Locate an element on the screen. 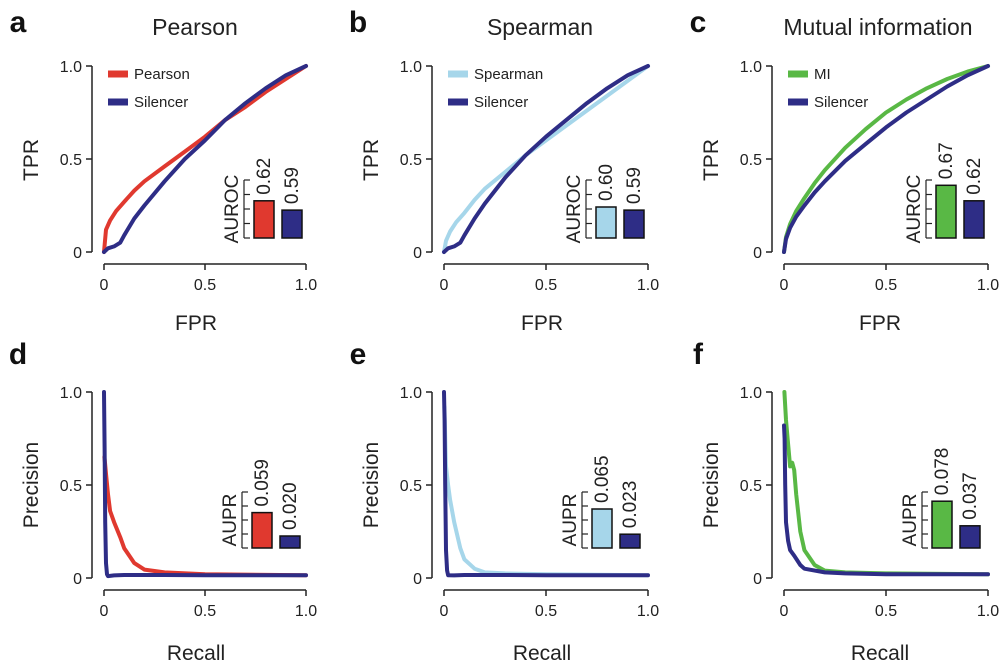 This screenshot has height=666, width=1000. inset-value-label: 0.037 is located at coordinates (970, 496).